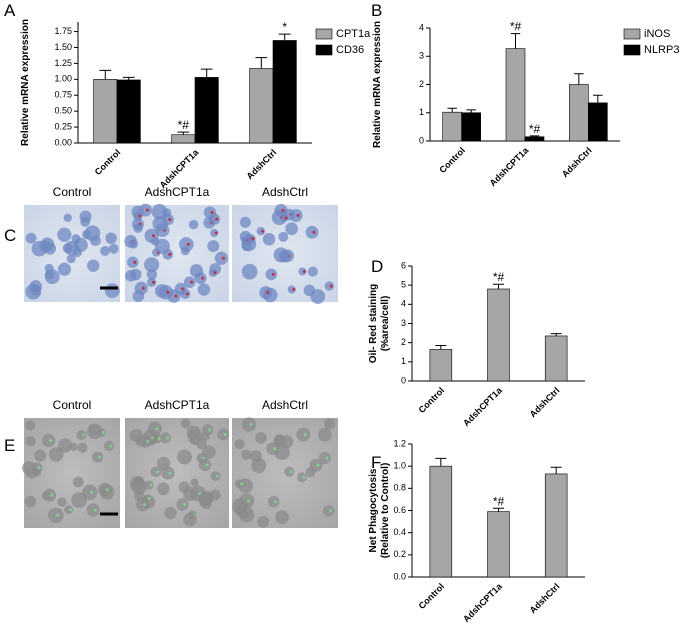 The height and width of the screenshot is (629, 685). I want to click on y-axis-label: (Relative to Control), so click(385, 511).